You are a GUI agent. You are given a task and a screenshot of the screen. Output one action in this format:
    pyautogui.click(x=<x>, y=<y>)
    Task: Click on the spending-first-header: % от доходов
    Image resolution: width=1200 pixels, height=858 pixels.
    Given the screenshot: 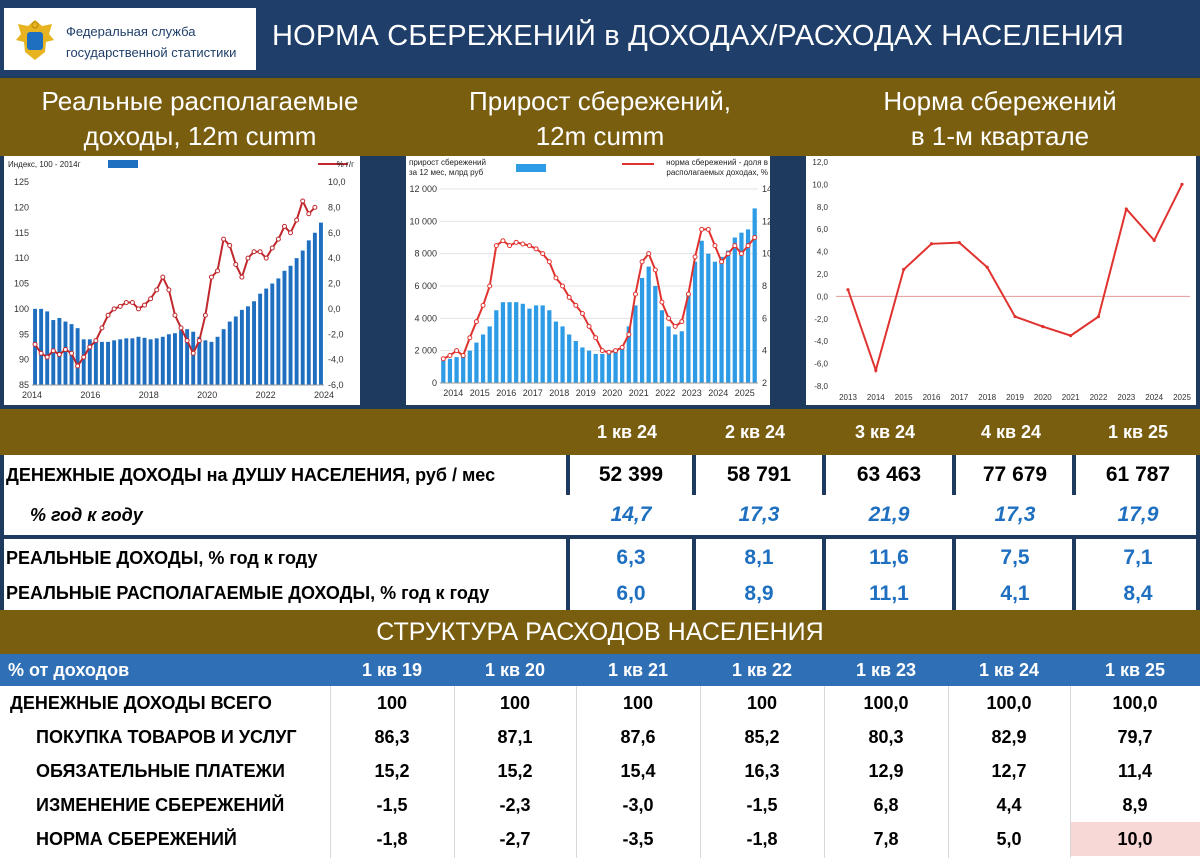 What is the action you would take?
    pyautogui.click(x=69, y=669)
    